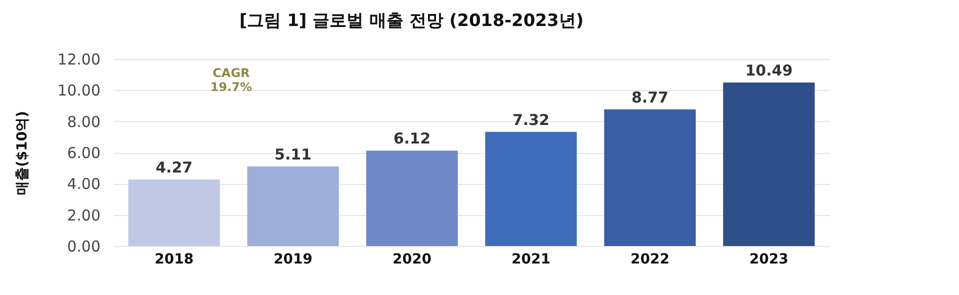 Image resolution: width=959 pixels, height=295 pixels. Describe the element at coordinates (531, 260) in the screenshot. I see `x-tick-label: 2021` at that location.